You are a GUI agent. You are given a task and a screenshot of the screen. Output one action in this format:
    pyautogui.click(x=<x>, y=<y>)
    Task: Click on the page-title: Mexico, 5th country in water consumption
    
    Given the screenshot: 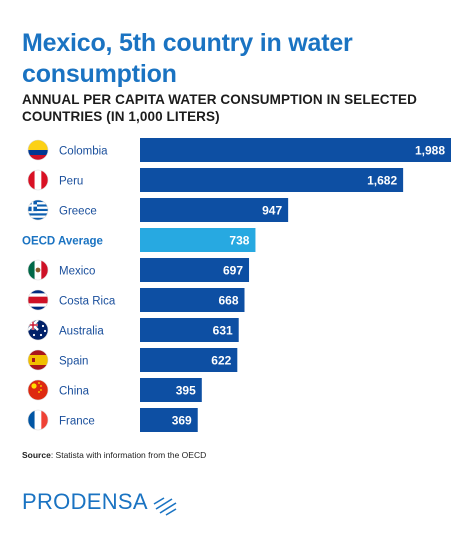 What is the action you would take?
    pyautogui.click(x=187, y=58)
    